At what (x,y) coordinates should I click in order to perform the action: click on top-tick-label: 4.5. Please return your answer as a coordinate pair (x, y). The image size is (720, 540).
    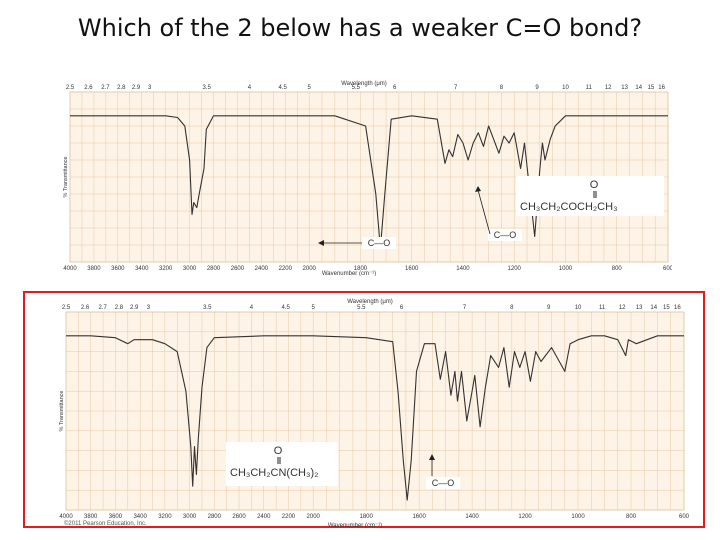
    Looking at the image, I should click on (286, 308).